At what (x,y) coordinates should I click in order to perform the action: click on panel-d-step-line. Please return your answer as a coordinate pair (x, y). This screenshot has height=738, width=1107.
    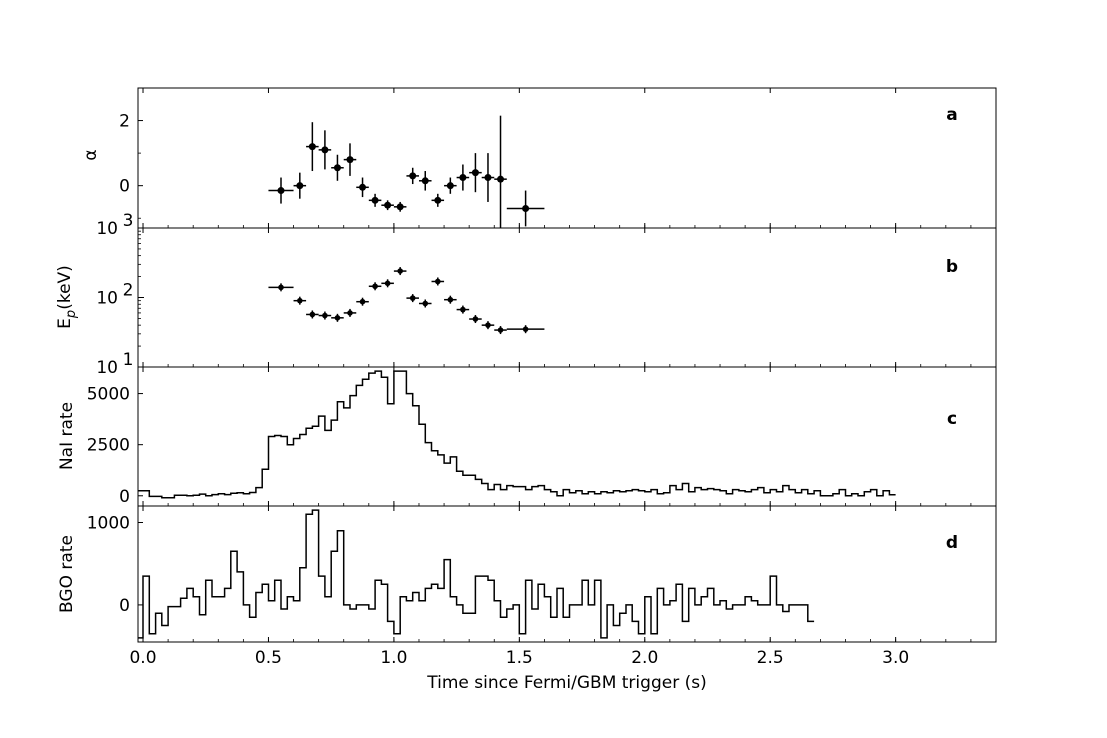
    Looking at the image, I should click on (476, 574).